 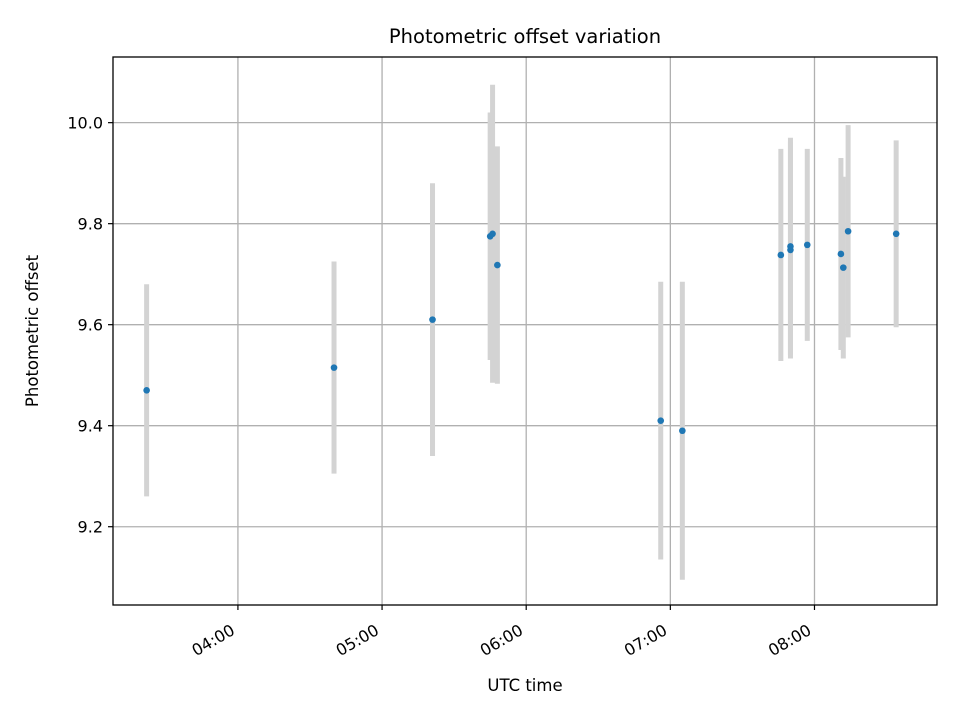 What do you see at coordinates (90, 325) in the screenshot?
I see `y-tick-label: 9.6` at bounding box center [90, 325].